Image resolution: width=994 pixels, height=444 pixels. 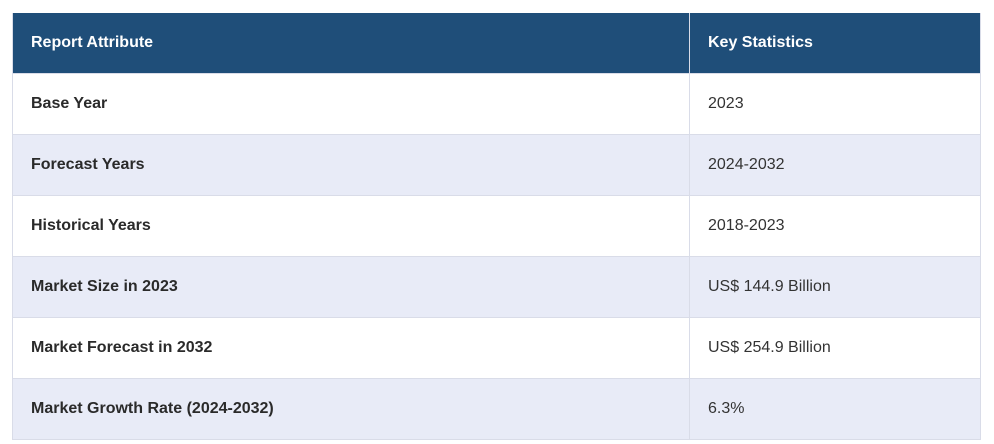 What do you see at coordinates (351, 165) in the screenshot?
I see `row-attribute-cell: Forecast Years` at bounding box center [351, 165].